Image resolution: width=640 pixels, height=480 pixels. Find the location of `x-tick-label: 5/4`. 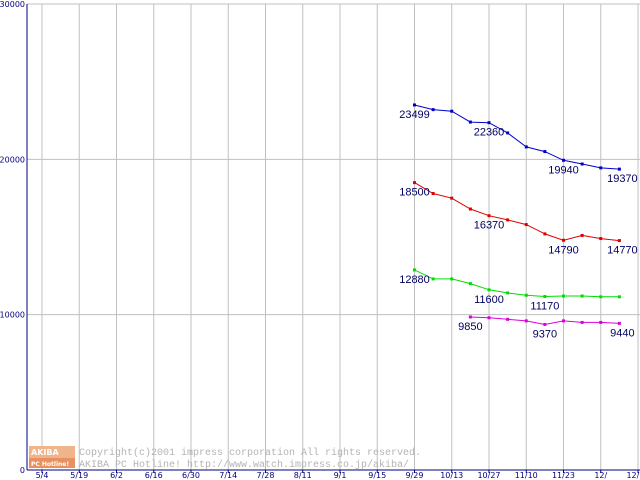

x-tick-label: 5/4 is located at coordinates (42, 475).